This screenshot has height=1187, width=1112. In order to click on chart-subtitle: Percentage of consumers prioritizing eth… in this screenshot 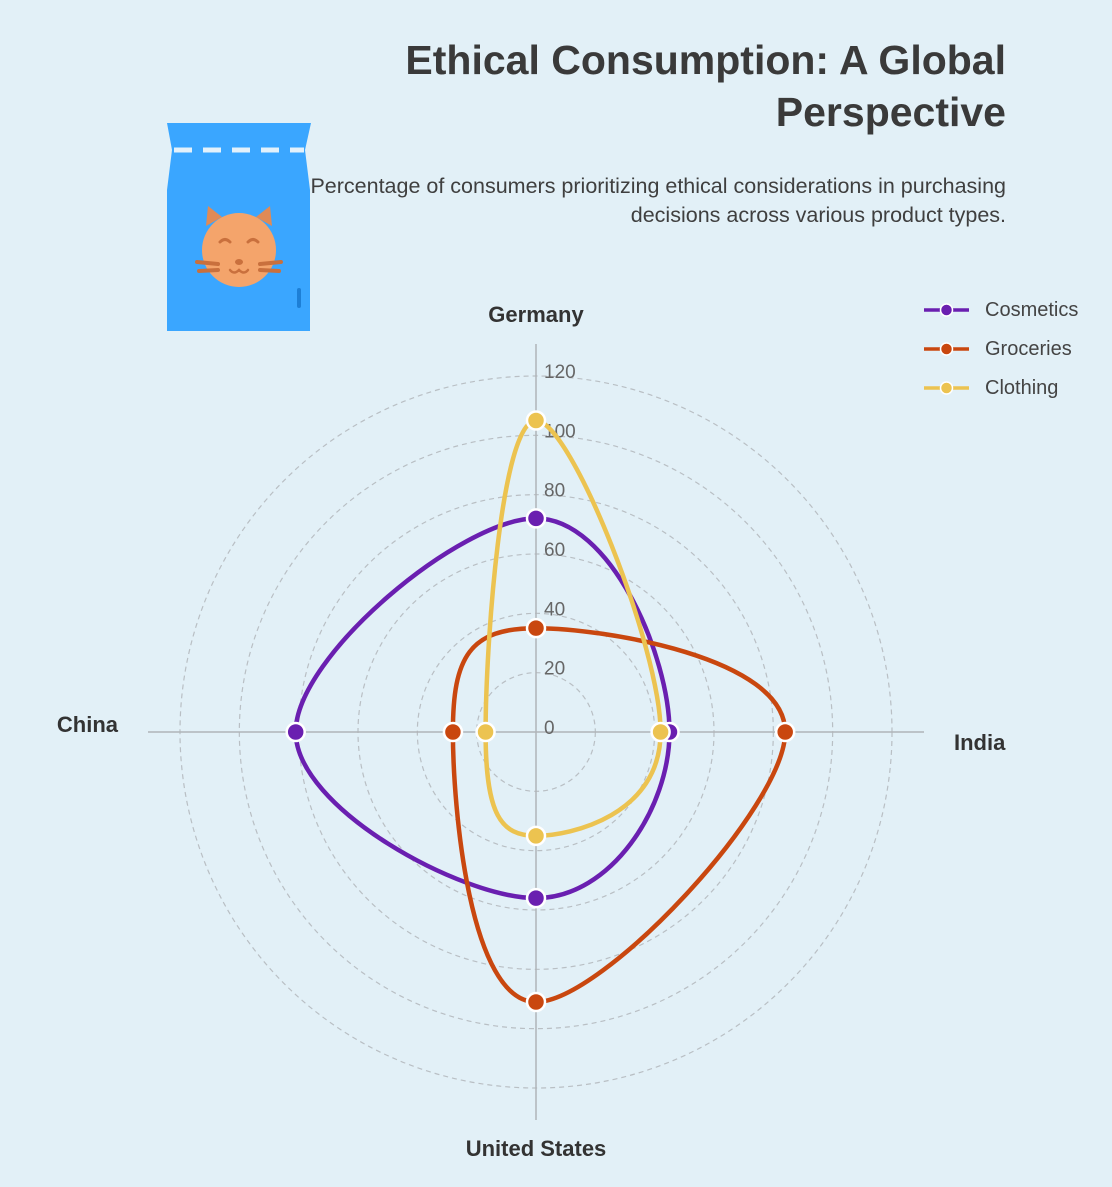, I will do `click(658, 200)`.